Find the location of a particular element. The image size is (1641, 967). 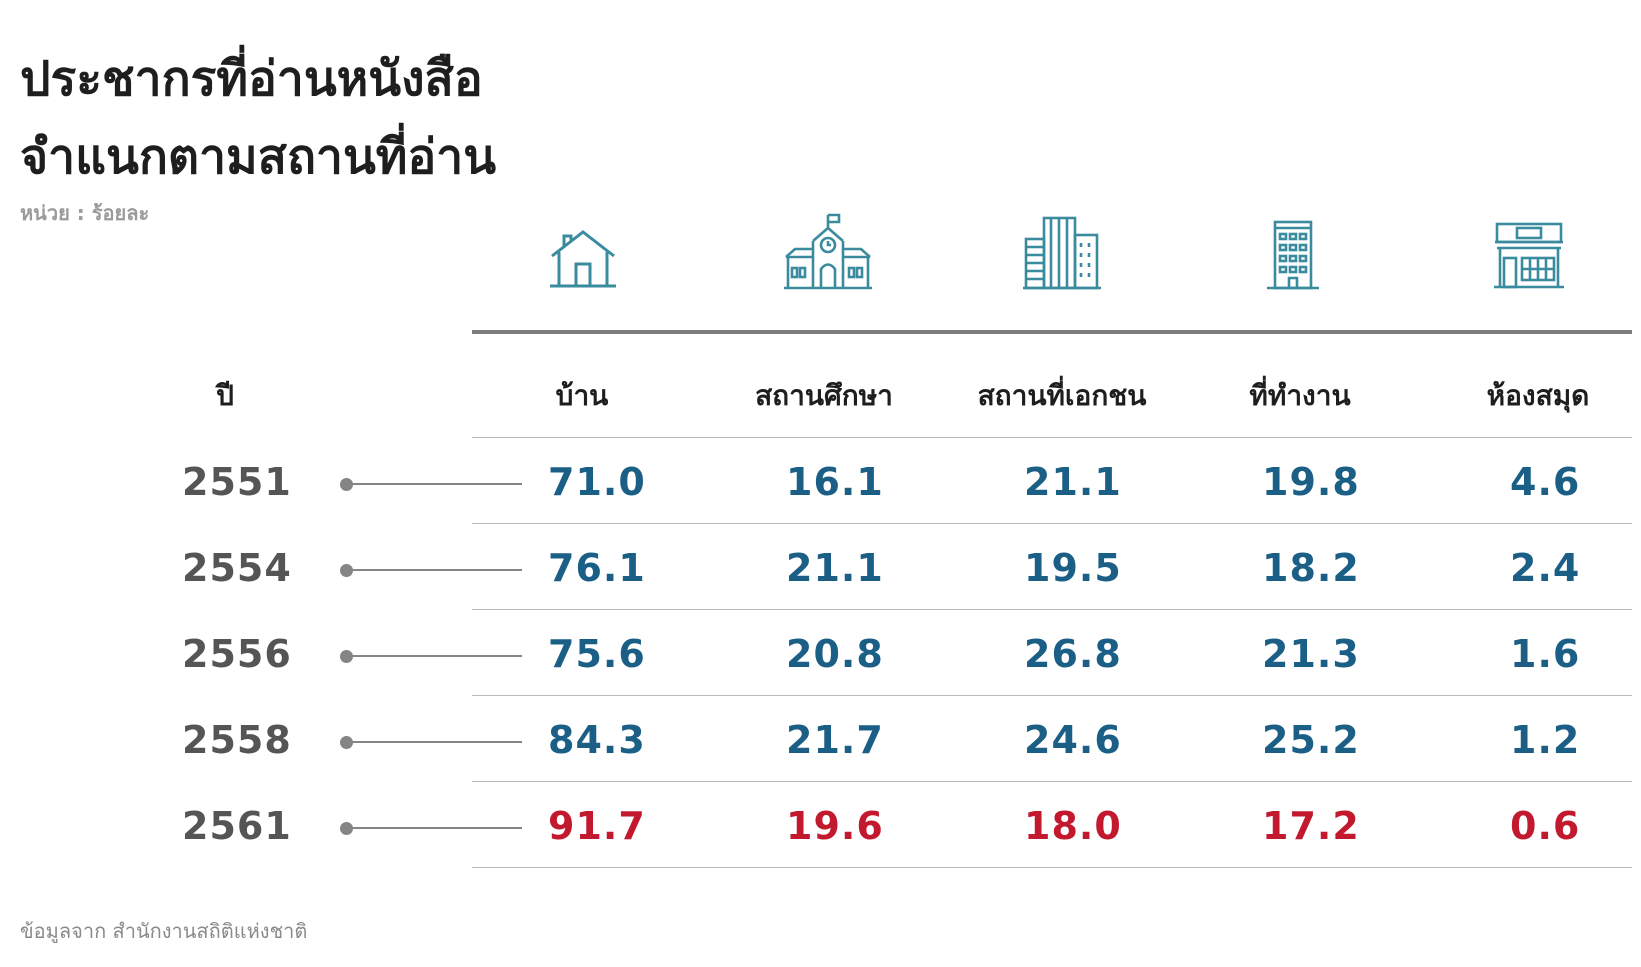

table-cell-value: 1.6 is located at coordinates (1545, 654).